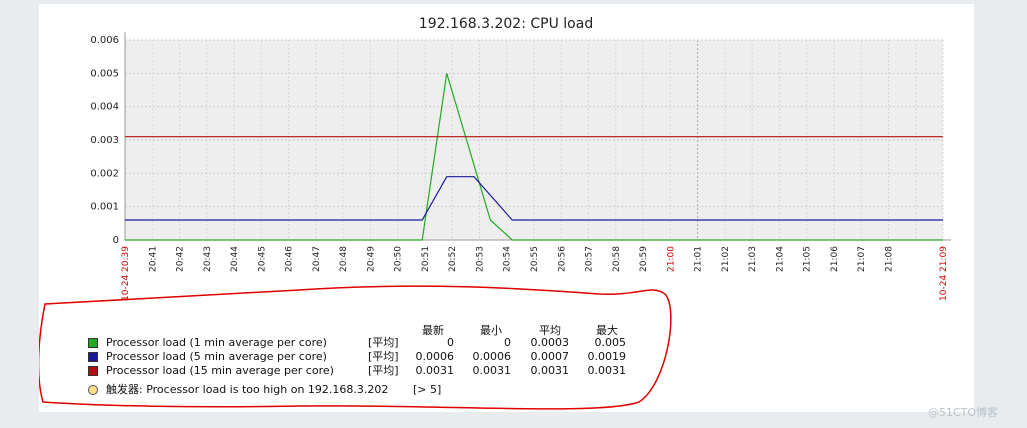  I want to click on x-tick-label: 20:57, so click(590, 259).